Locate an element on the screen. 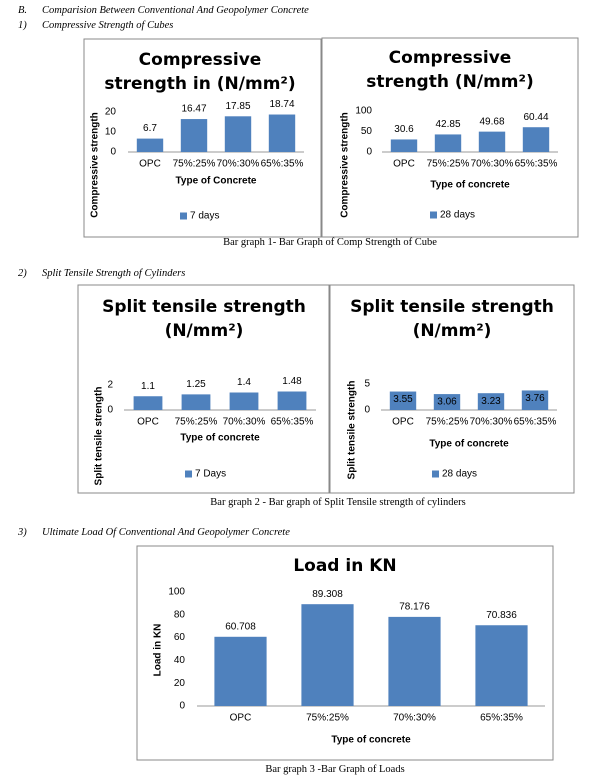  data-label: 78.176 is located at coordinates (414, 607).